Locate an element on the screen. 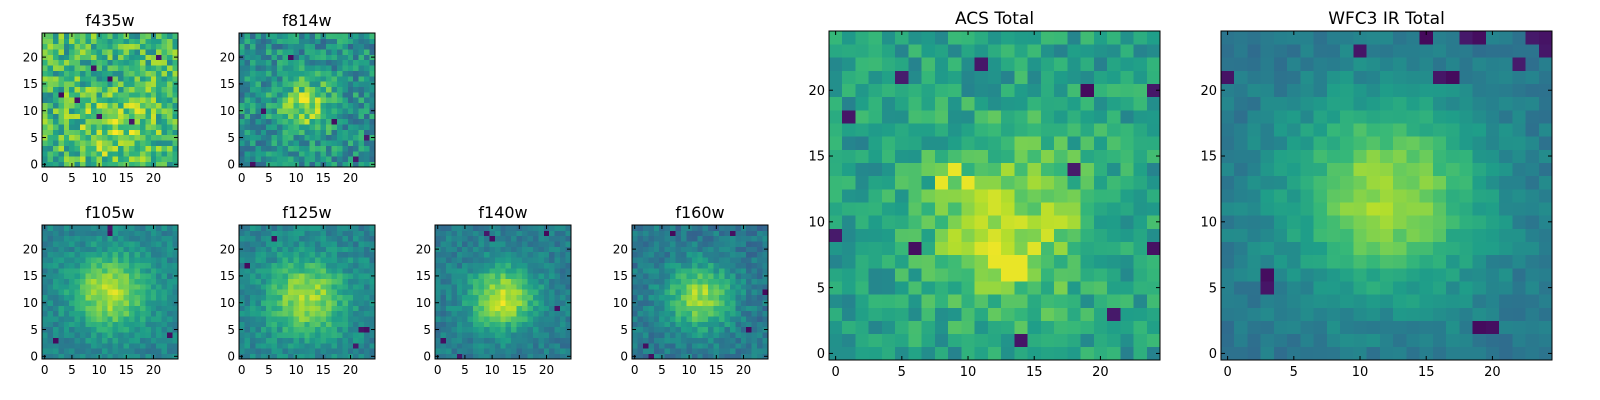 This screenshot has height=400, width=1600. y-tick-label: 0 is located at coordinates (624, 357).